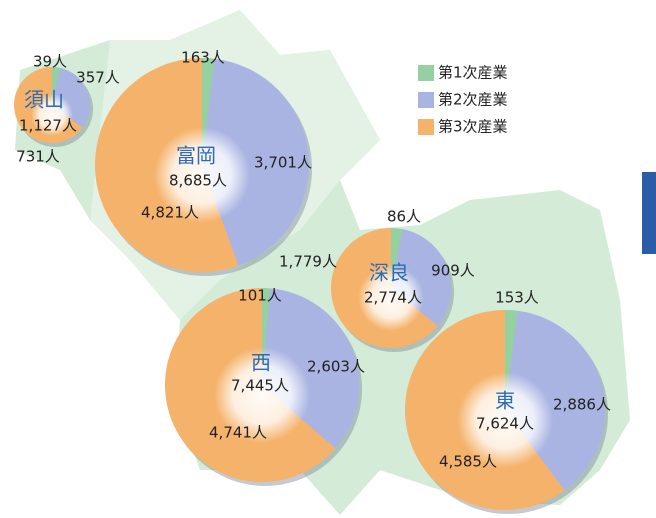 This screenshot has width=656, height=518. I want to click on value-label: 1,779人, so click(308, 262).